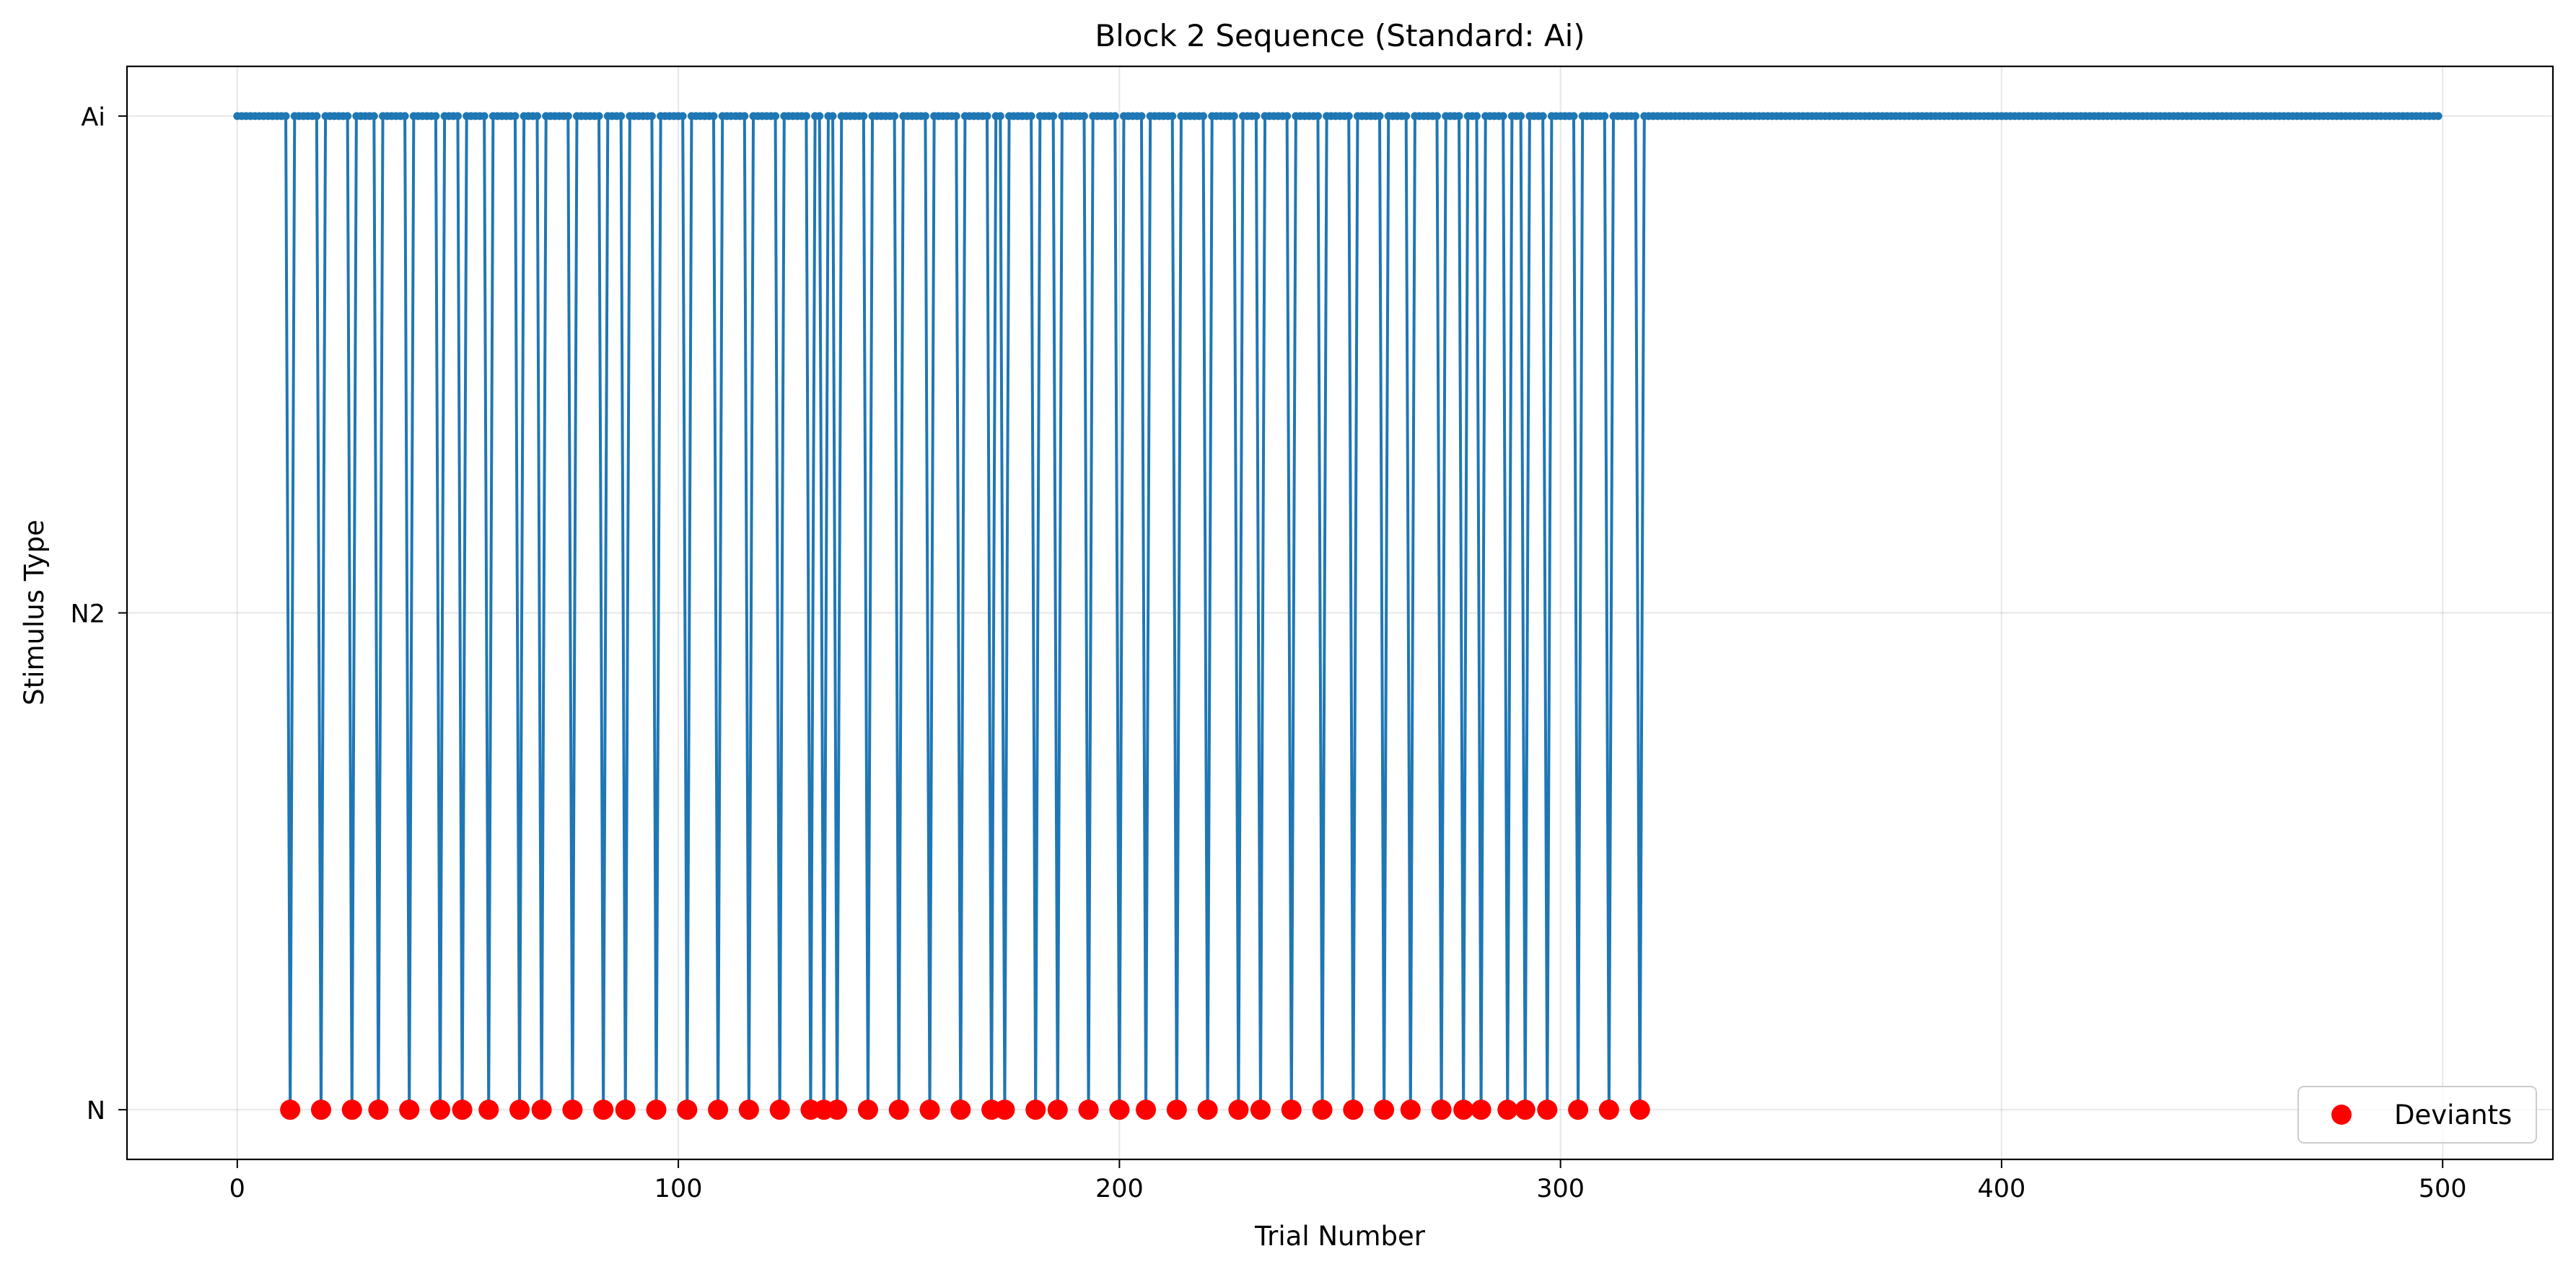 This screenshot has width=2576, height=1277. I want to click on legend-deviants-label: Deviants, so click(2453, 1116).